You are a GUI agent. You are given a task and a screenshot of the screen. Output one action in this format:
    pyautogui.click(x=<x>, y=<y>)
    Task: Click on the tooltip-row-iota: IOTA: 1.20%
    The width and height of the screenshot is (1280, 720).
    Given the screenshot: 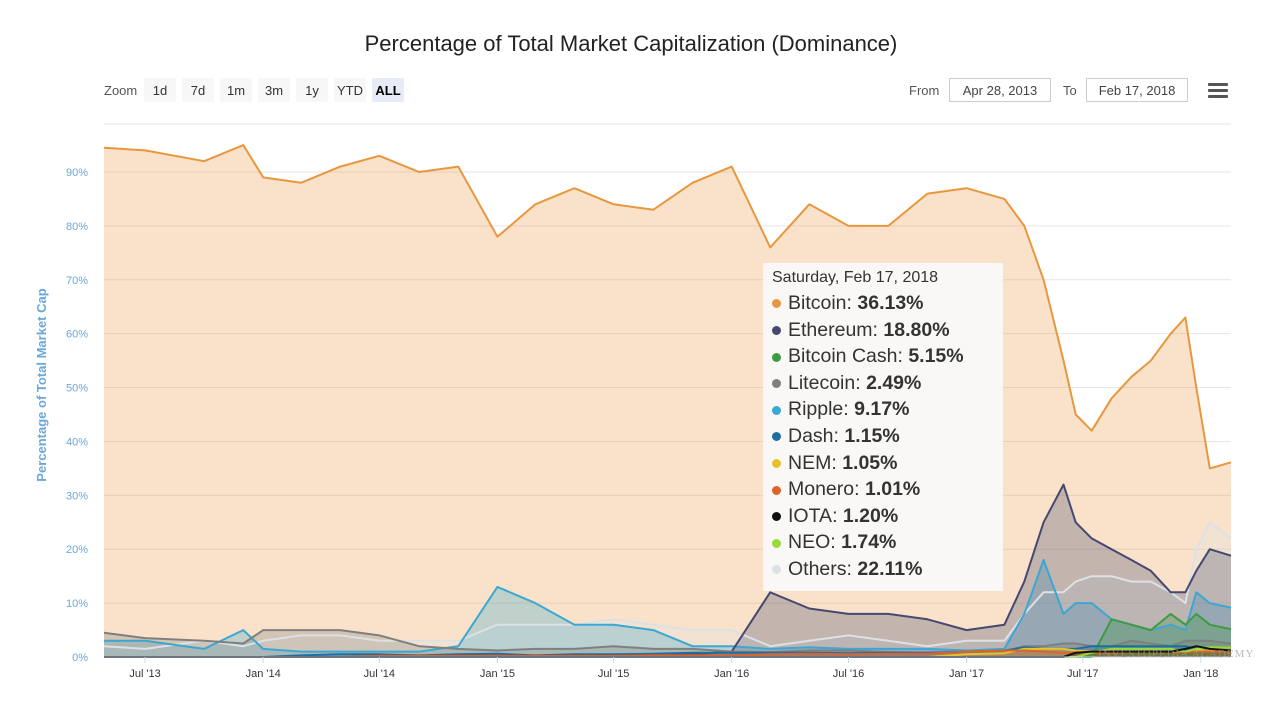 What is the action you would take?
    pyautogui.click(x=883, y=516)
    